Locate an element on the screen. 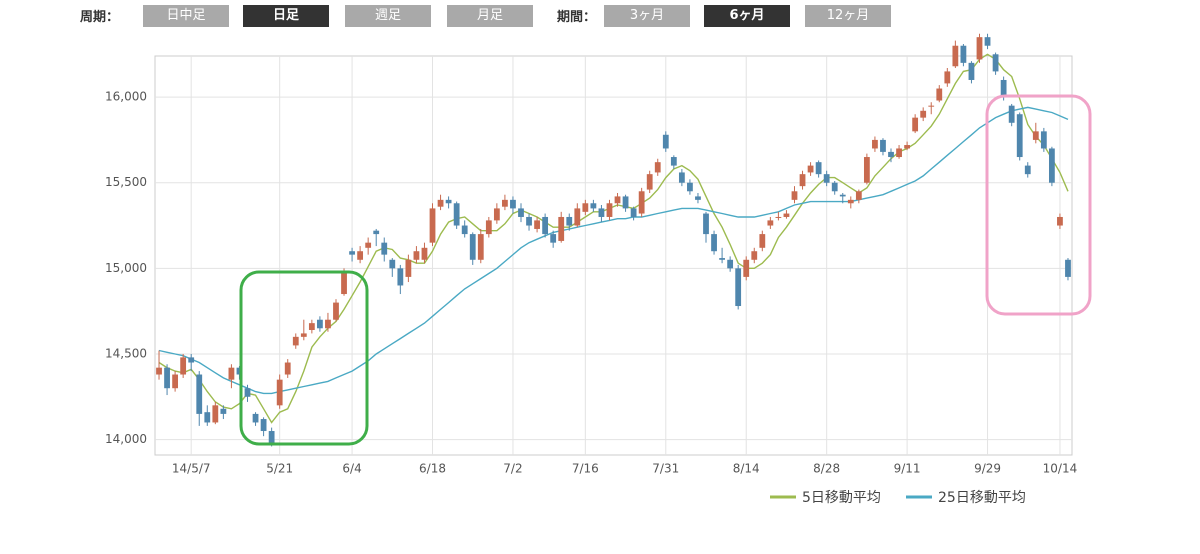 The width and height of the screenshot is (1200, 554). x-tick-label: 8/14 is located at coordinates (746, 469).